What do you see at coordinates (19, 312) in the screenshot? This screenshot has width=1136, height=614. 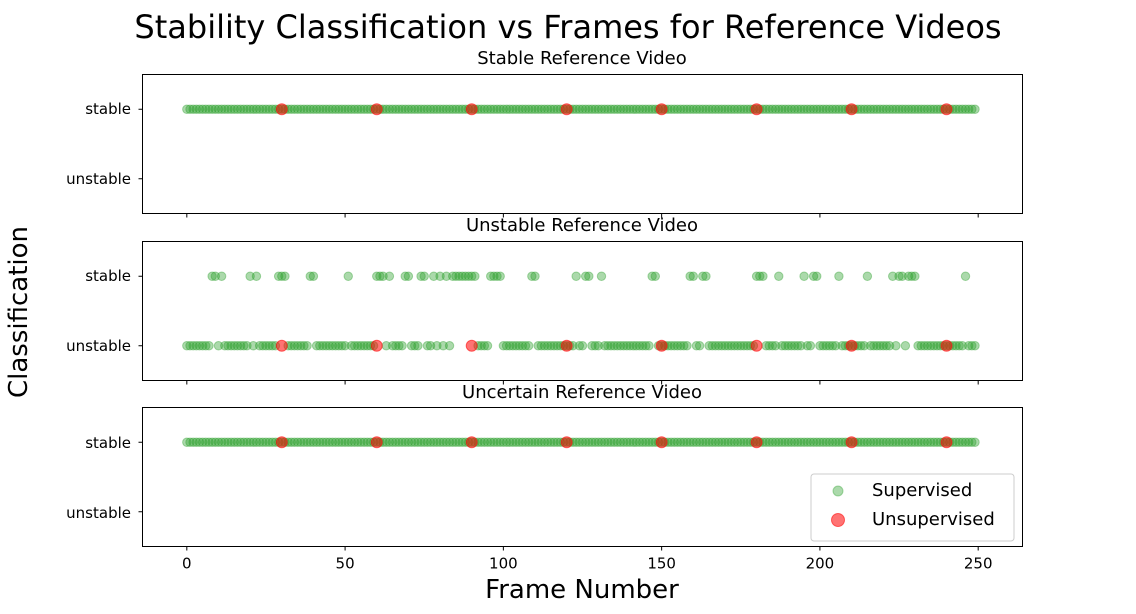 I see `y-axis-label: Classification` at bounding box center [19, 312].